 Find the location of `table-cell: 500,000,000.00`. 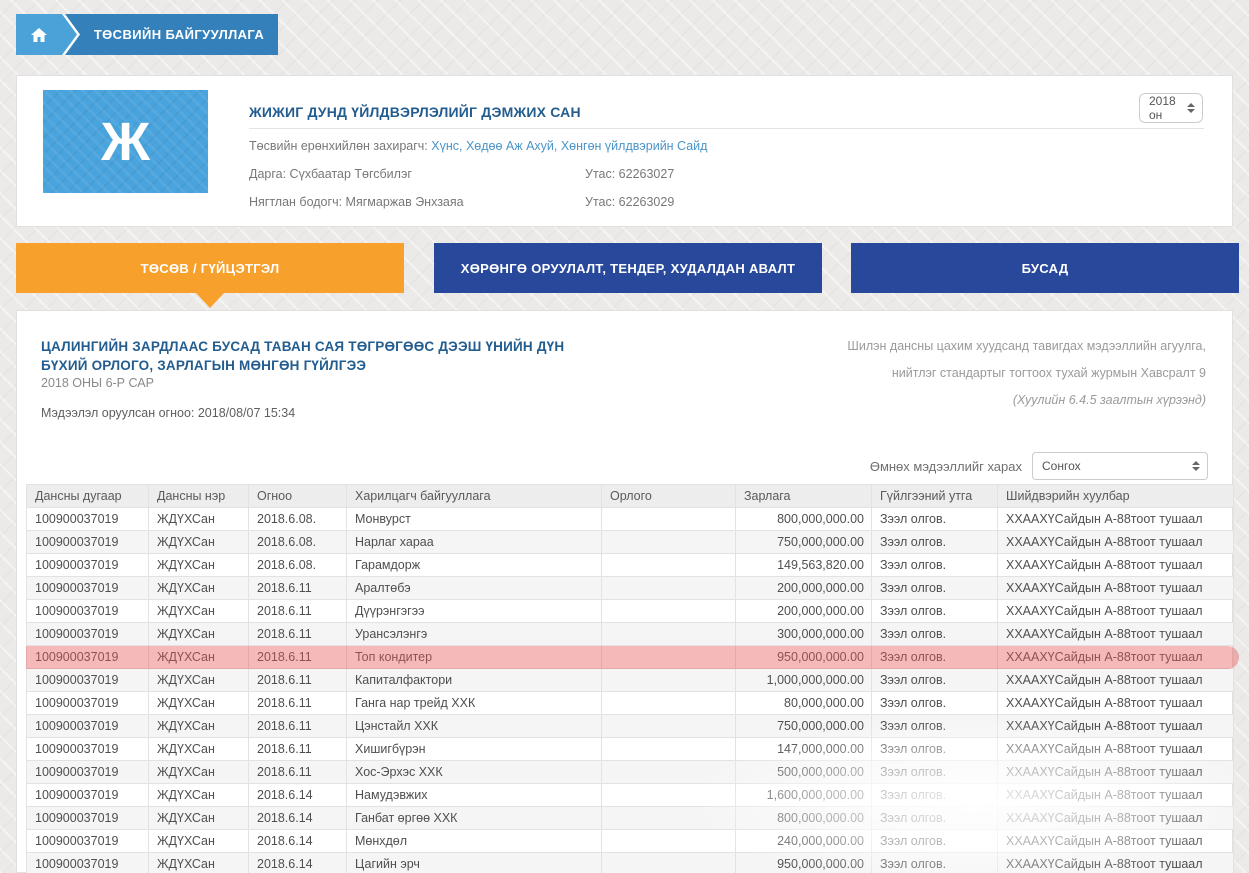

table-cell: 500,000,000.00 is located at coordinates (803, 772).